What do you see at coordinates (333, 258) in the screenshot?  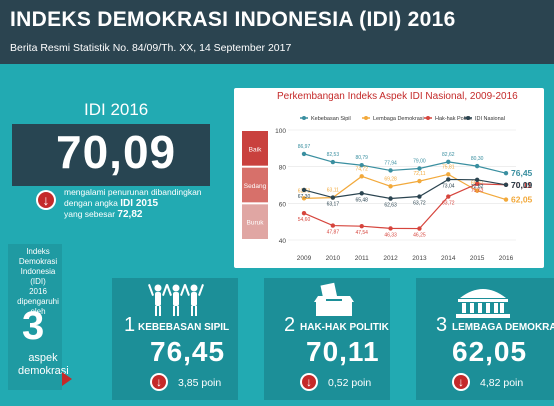 I see `x-tick-label: 2010` at bounding box center [333, 258].